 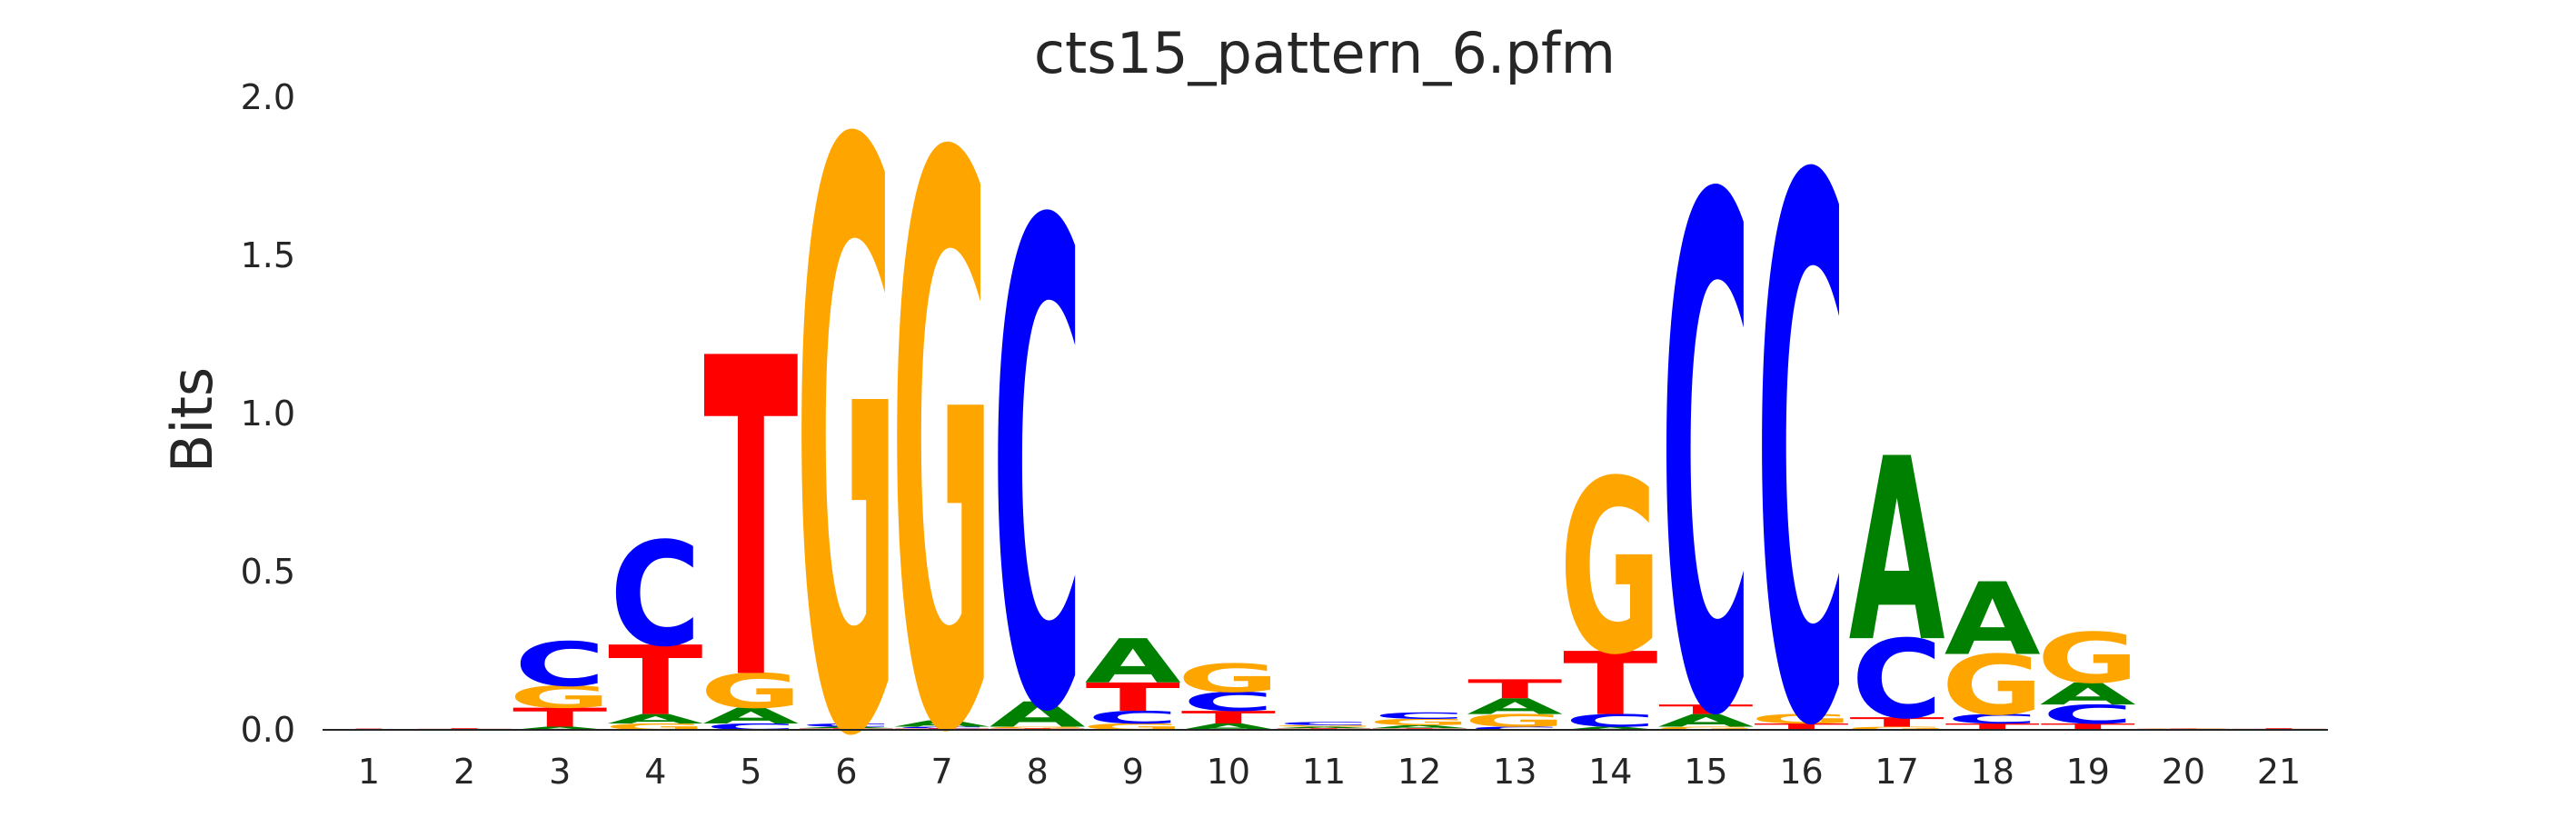 I want to click on x-tick-label: 12, so click(x=1419, y=772).